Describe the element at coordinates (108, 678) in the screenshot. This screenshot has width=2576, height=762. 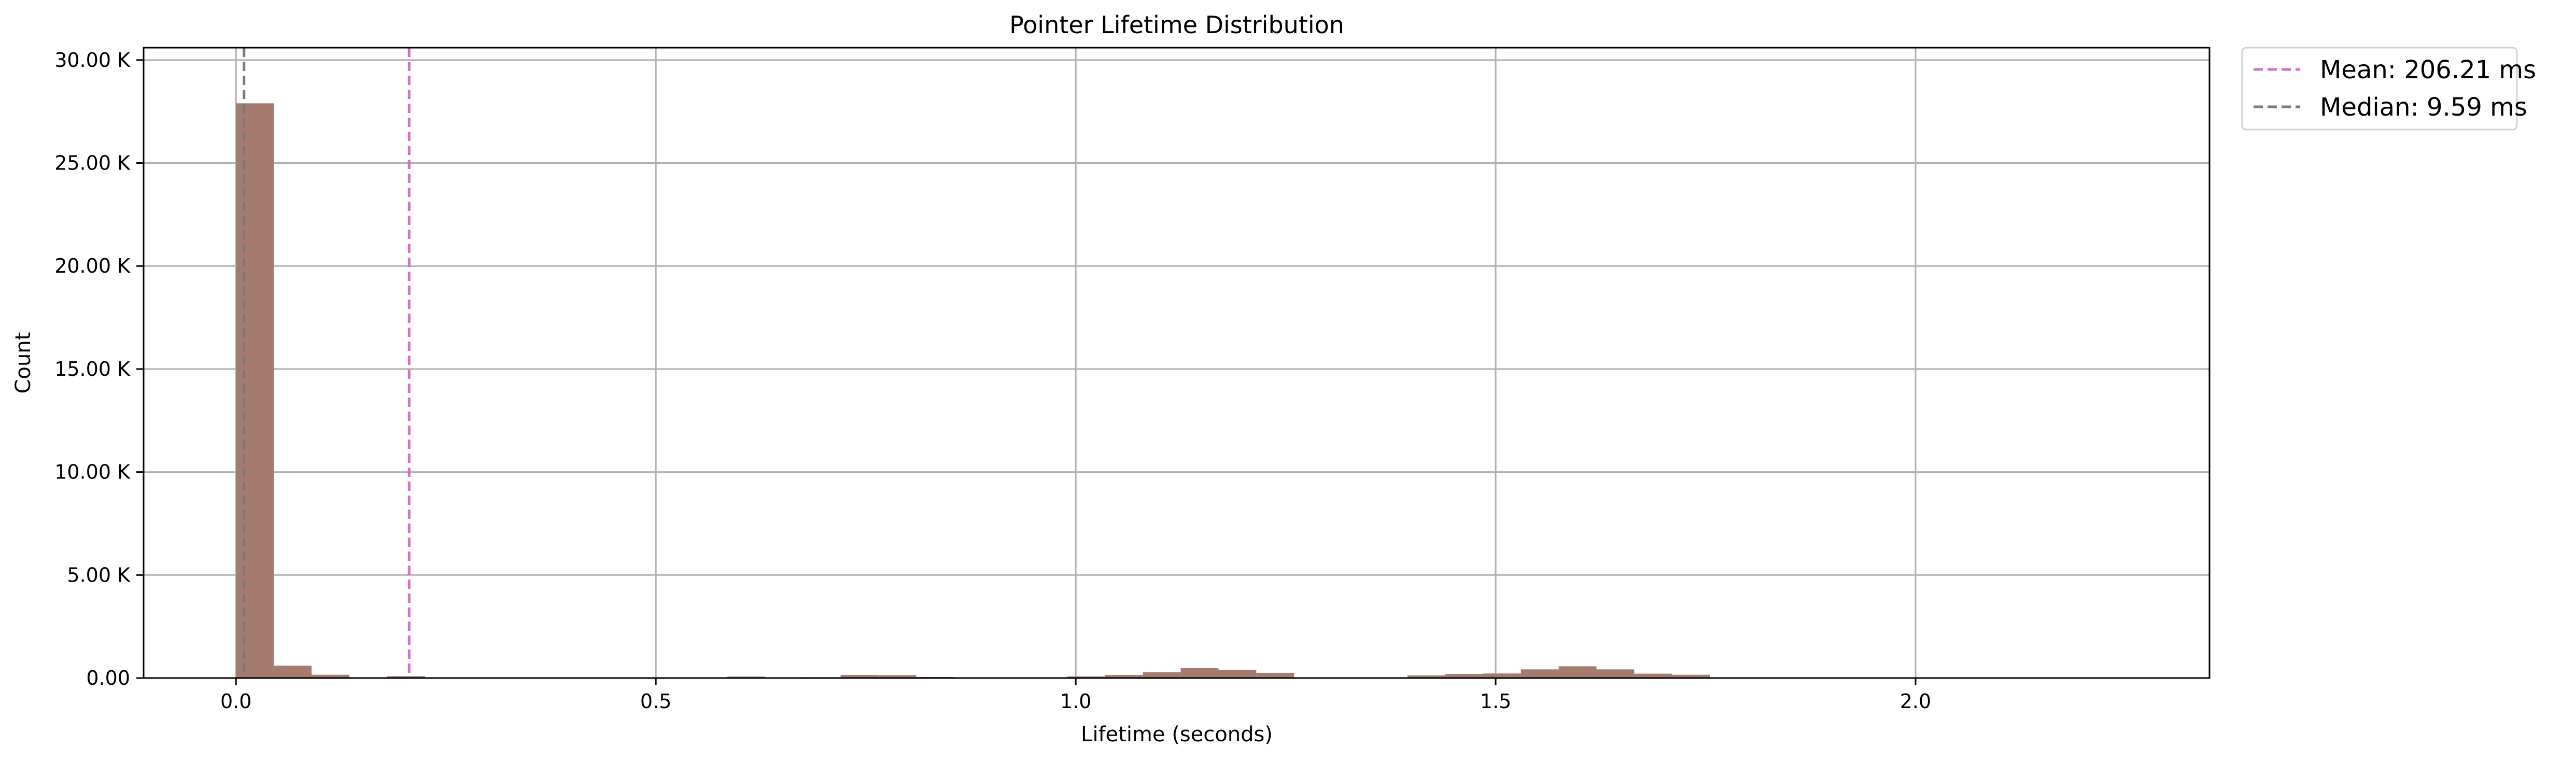
I see `y-tick-label: 0.00` at that location.